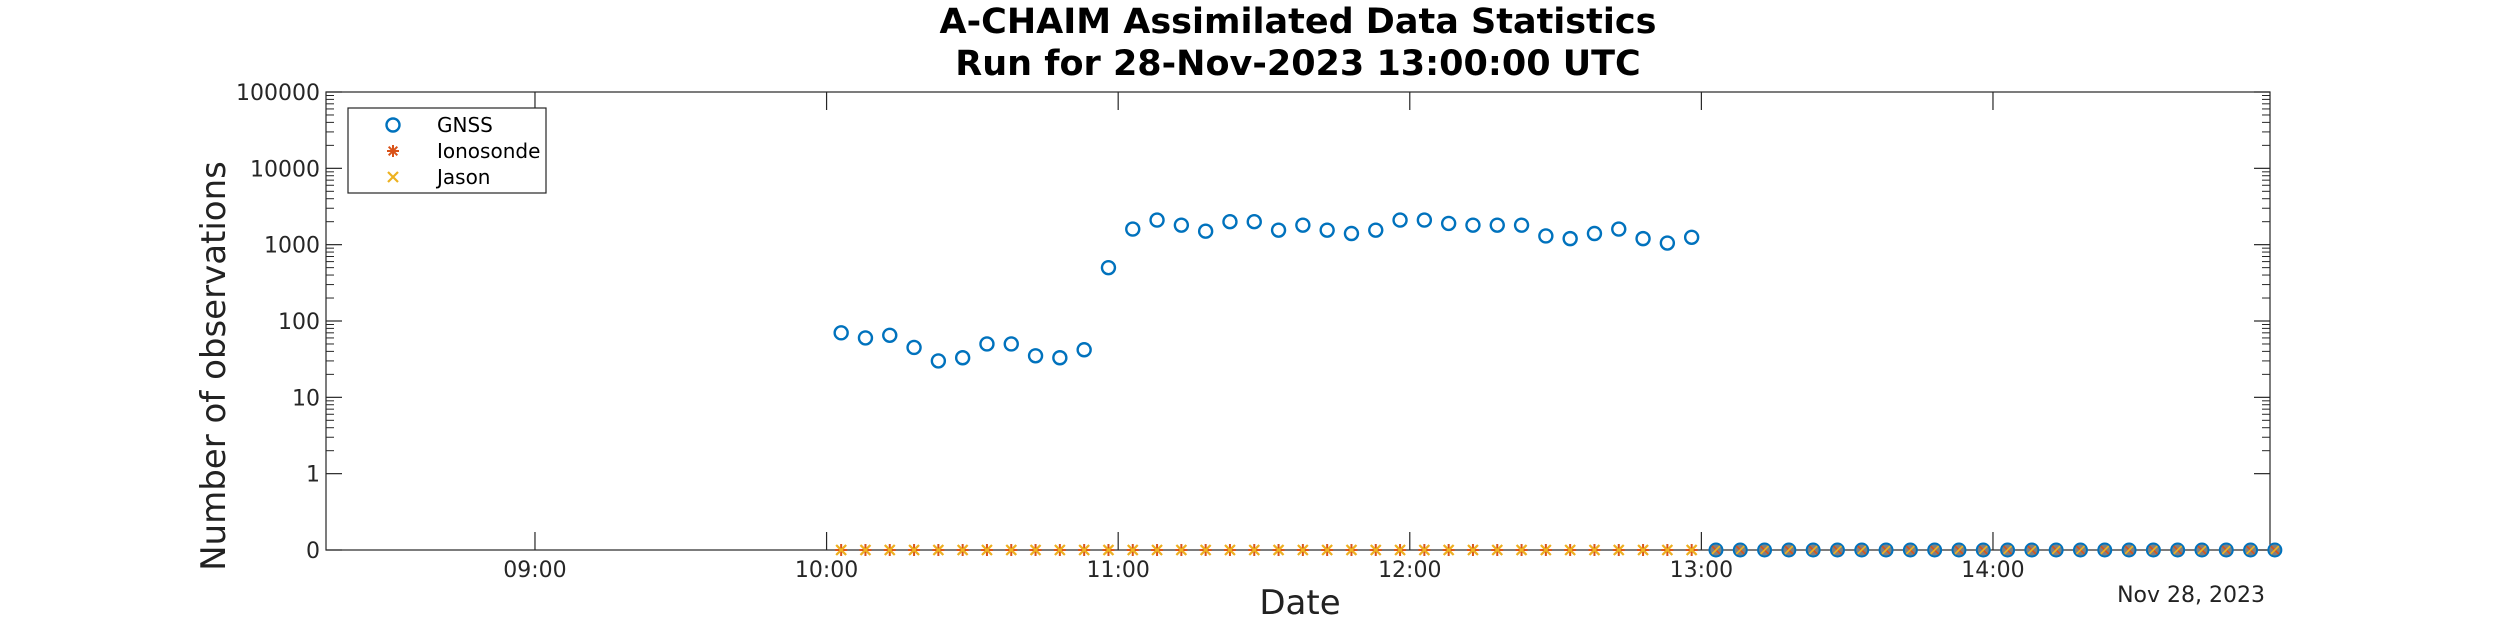 The image size is (2500, 625). What do you see at coordinates (393, 125) in the screenshot?
I see `legend-gnss-marker` at bounding box center [393, 125].